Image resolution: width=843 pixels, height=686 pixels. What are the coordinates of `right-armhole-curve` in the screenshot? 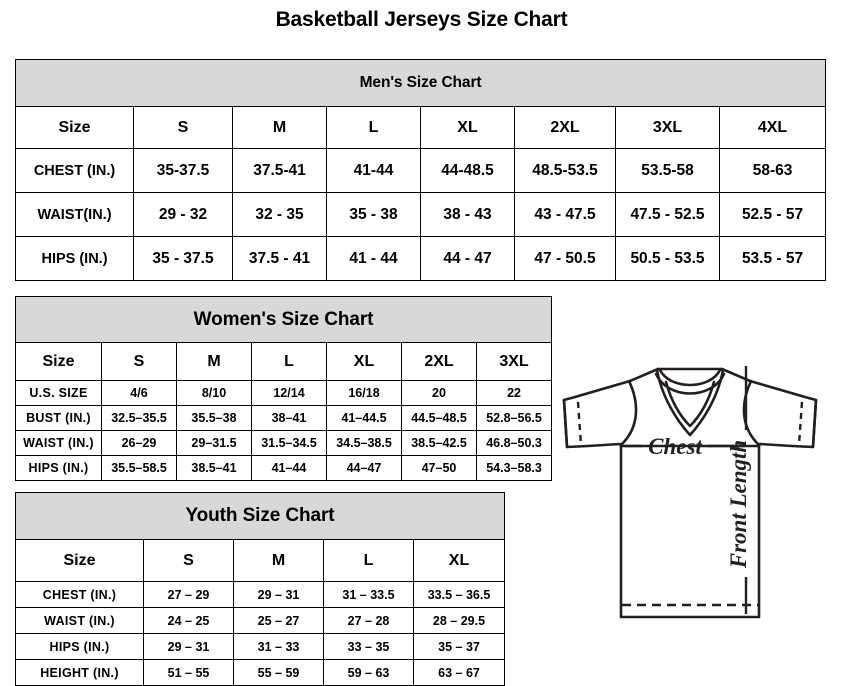 It's located at (751, 413).